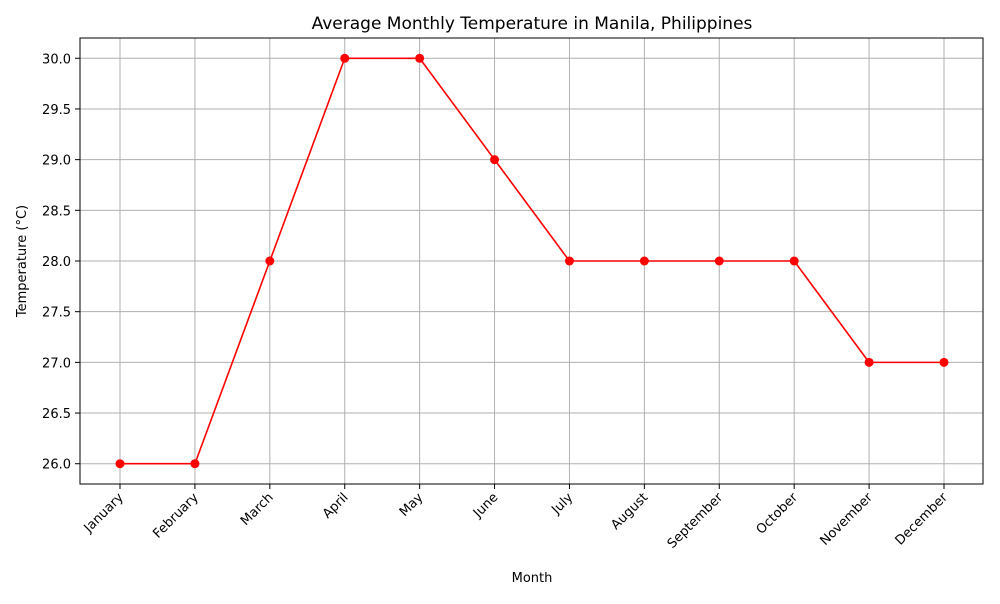 The height and width of the screenshot is (604, 1000). I want to click on y-tick-label: 30.0, so click(56, 59).